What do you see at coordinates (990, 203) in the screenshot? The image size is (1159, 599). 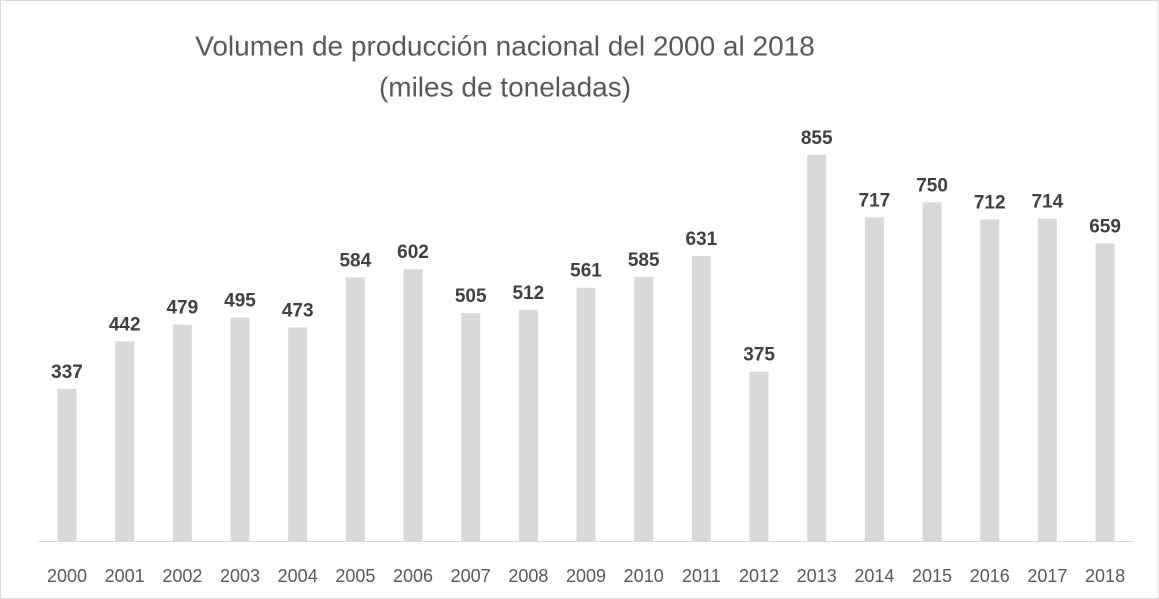 I see `data-label: 712` at bounding box center [990, 203].